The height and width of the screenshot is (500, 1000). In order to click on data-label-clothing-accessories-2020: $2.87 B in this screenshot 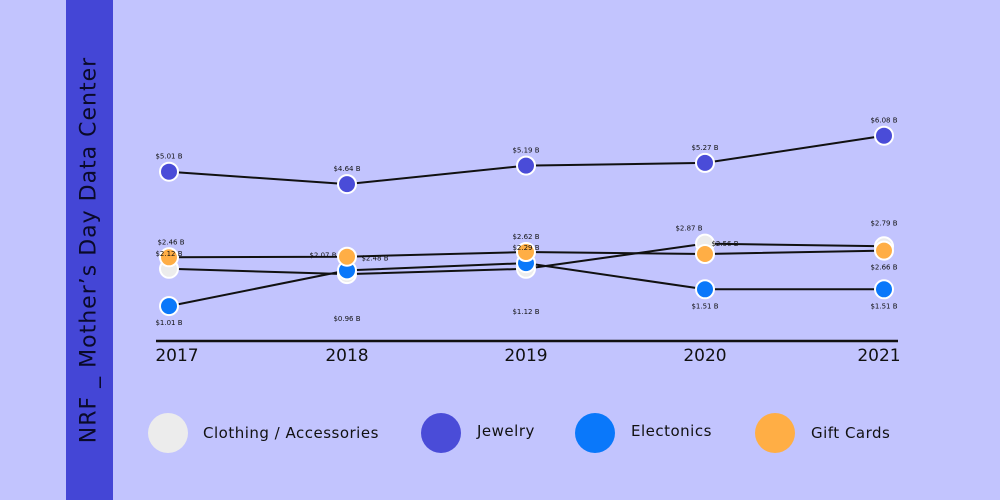, I will do `click(688, 229)`.